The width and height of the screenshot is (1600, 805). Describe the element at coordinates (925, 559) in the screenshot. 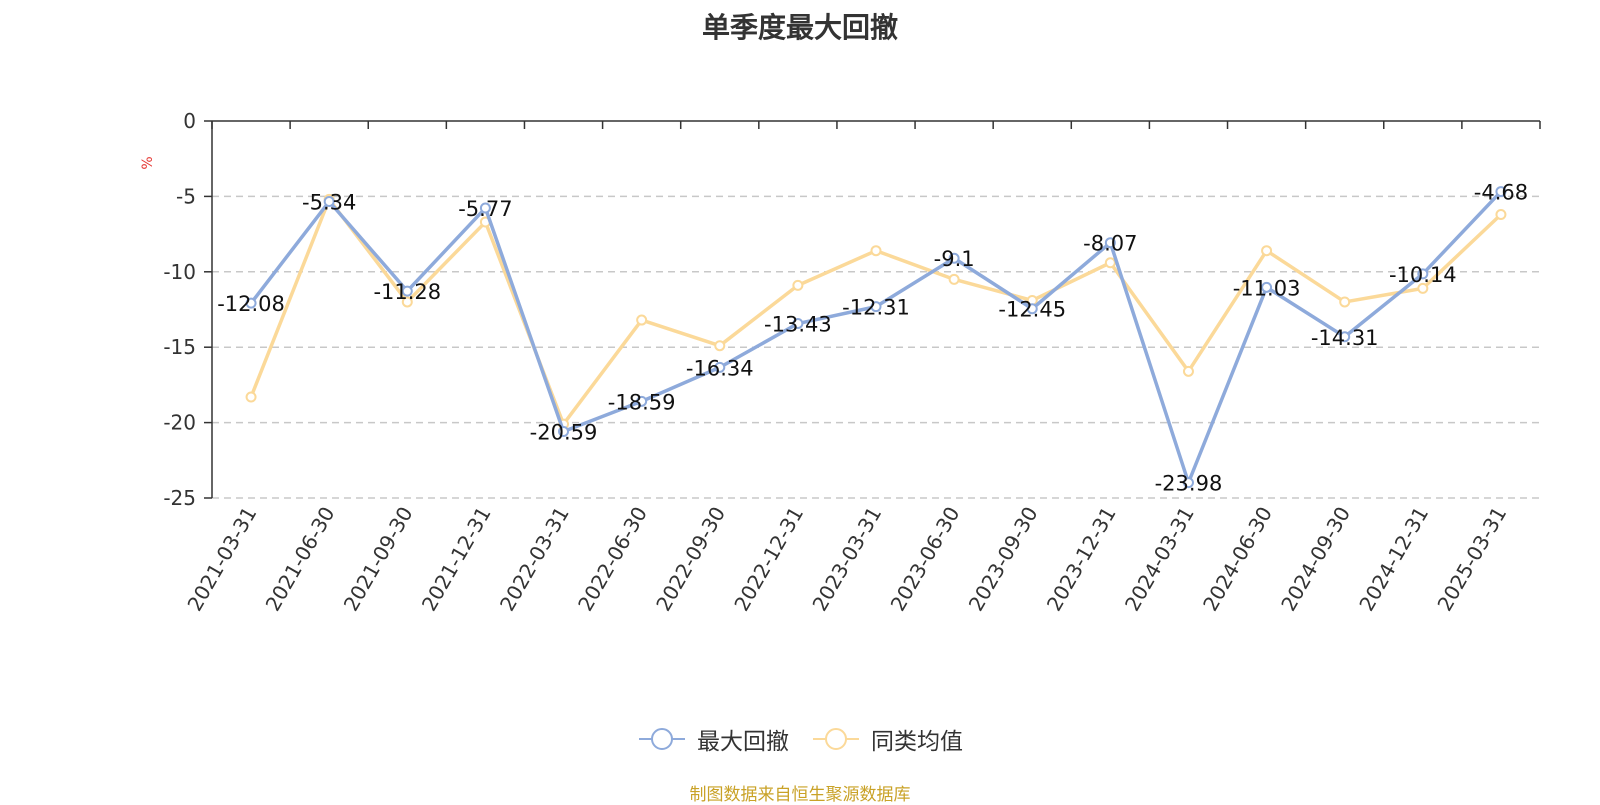

I see `x-tick-label: 2023-06-30` at that location.